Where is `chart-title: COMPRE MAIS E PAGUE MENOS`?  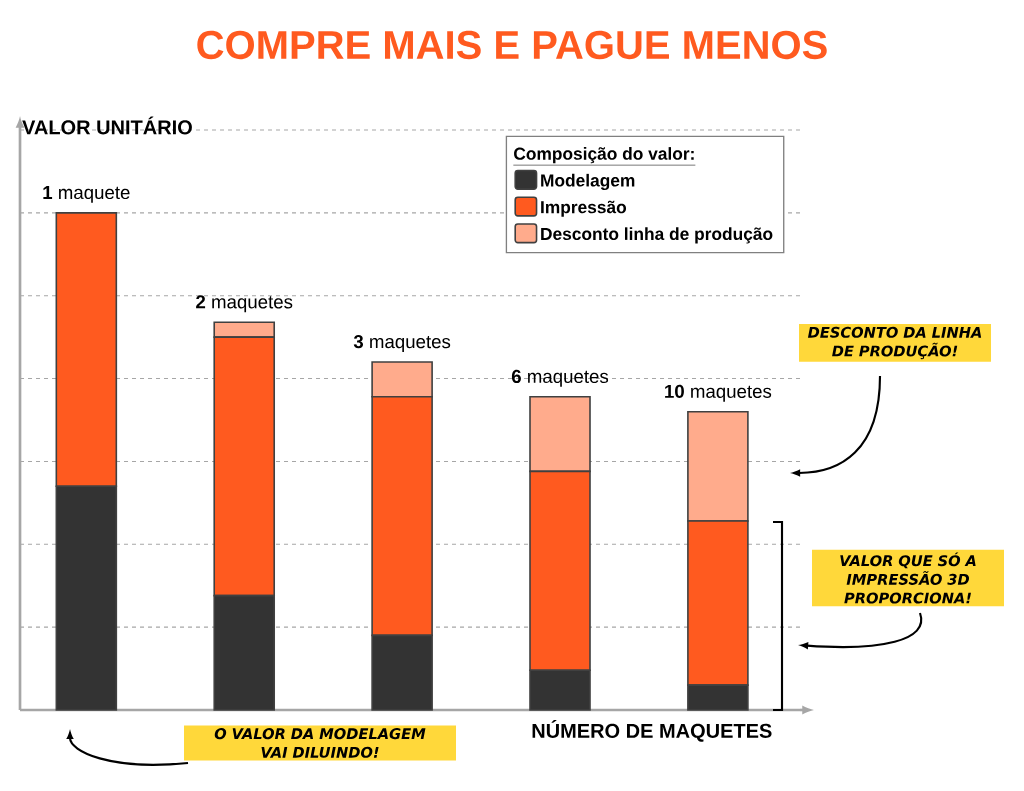
chart-title: COMPRE MAIS E PAGUE MENOS is located at coordinates (512, 45).